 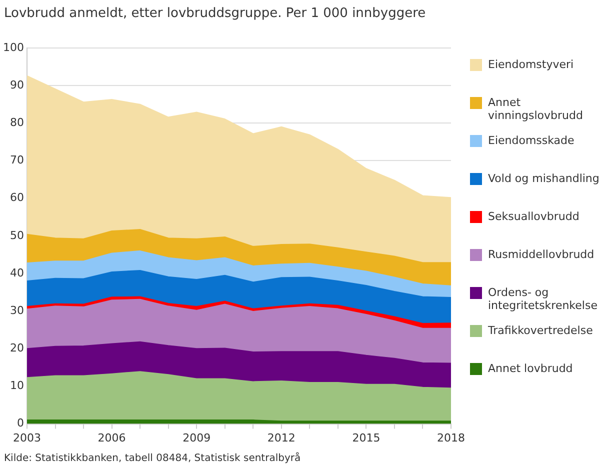 I want to click on legend-label: Ordens- og integritetskrenkelse, so click(x=543, y=299).